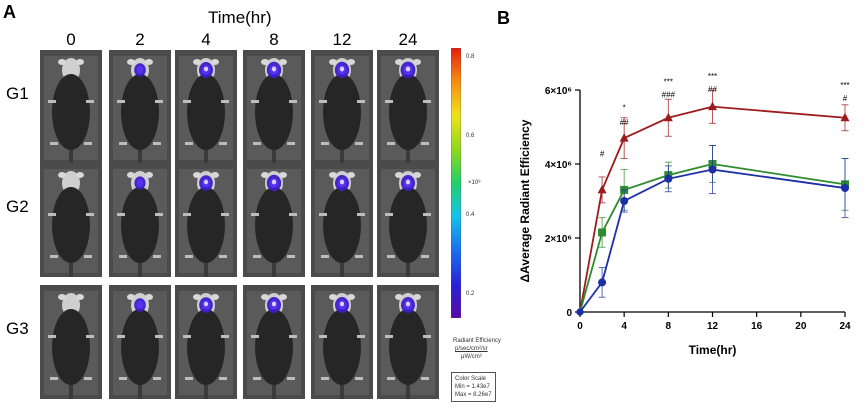  What do you see at coordinates (624, 107) in the screenshot?
I see `significance-annotation: *` at bounding box center [624, 107].